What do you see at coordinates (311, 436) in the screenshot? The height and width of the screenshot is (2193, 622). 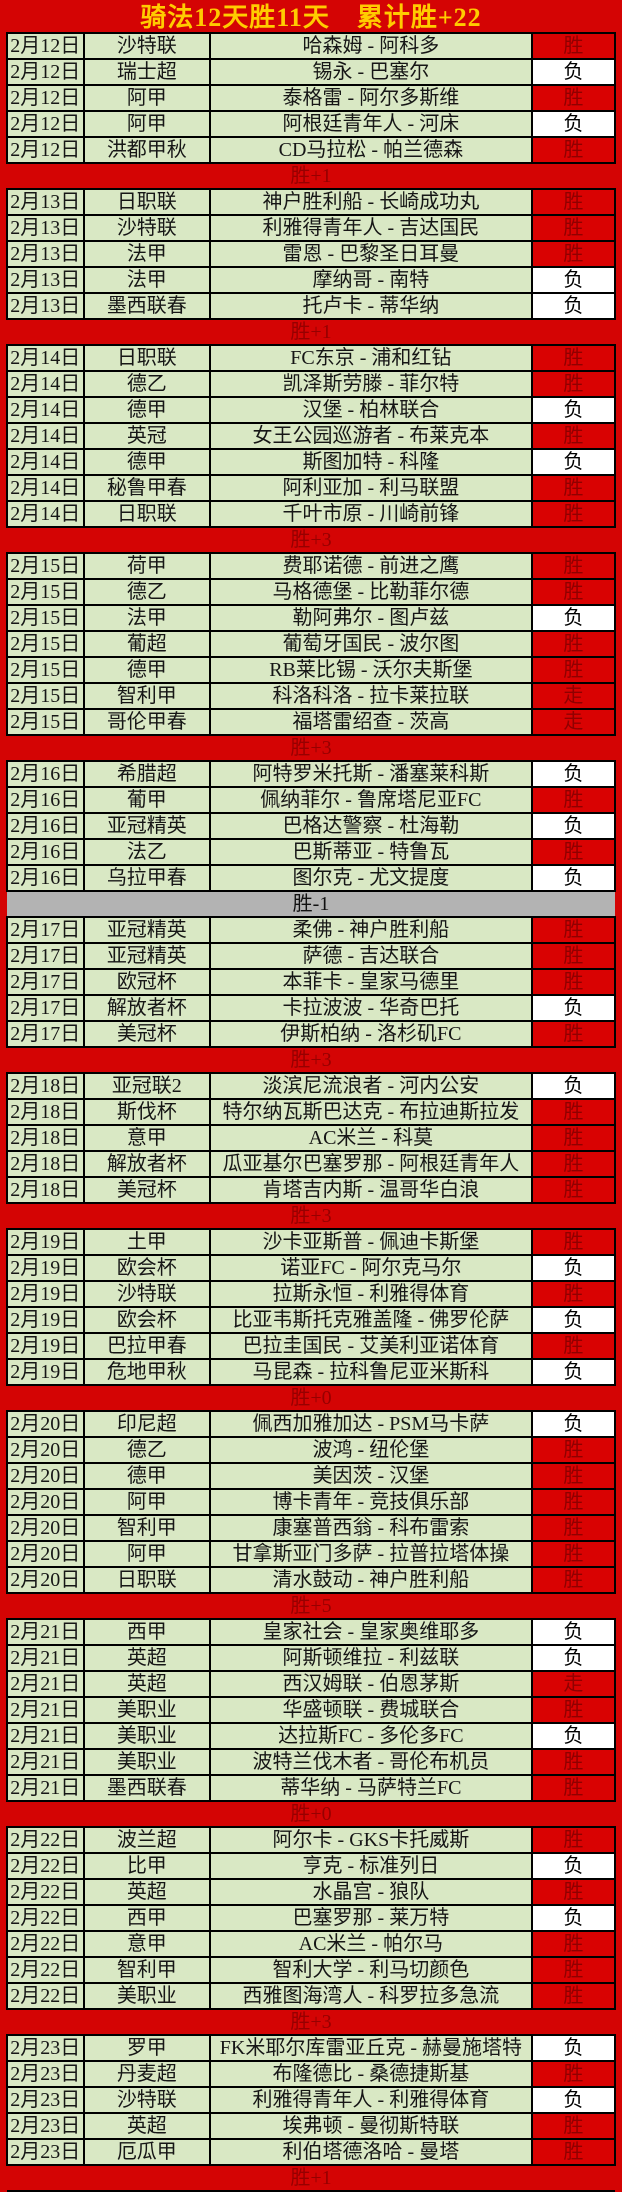 I see `match-row: 2月14日 英冠 女王公园巡游者 - 布莱克本胜` at bounding box center [311, 436].